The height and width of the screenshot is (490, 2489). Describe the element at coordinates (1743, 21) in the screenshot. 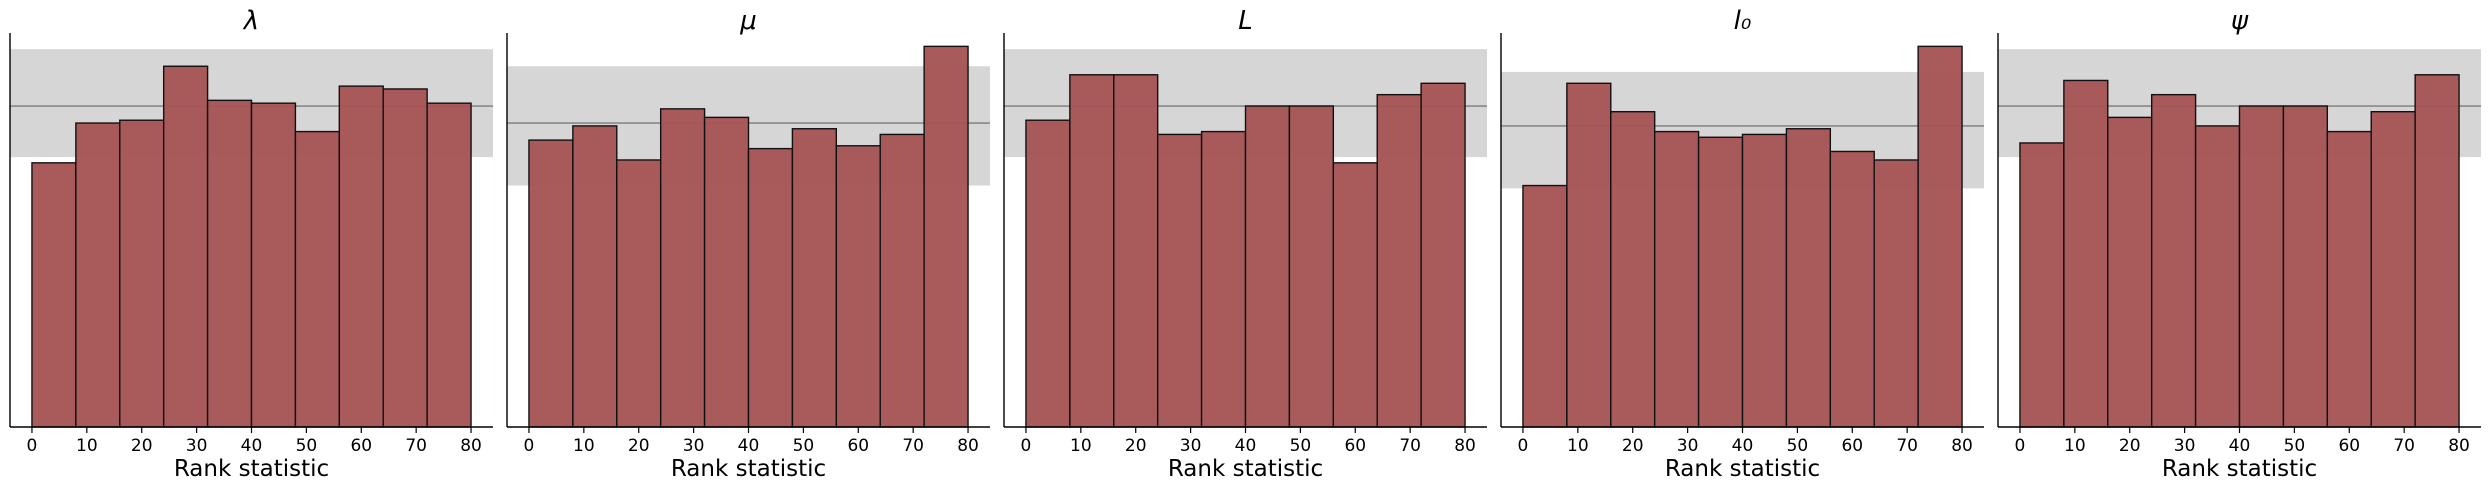

I see `chart-title: l₀` at that location.